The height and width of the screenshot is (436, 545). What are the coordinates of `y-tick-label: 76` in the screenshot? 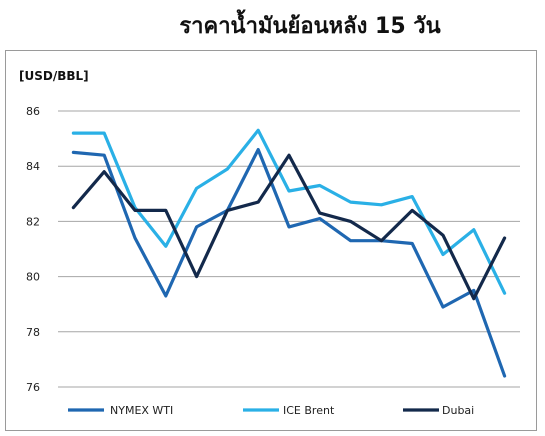 It's located at (33, 387).